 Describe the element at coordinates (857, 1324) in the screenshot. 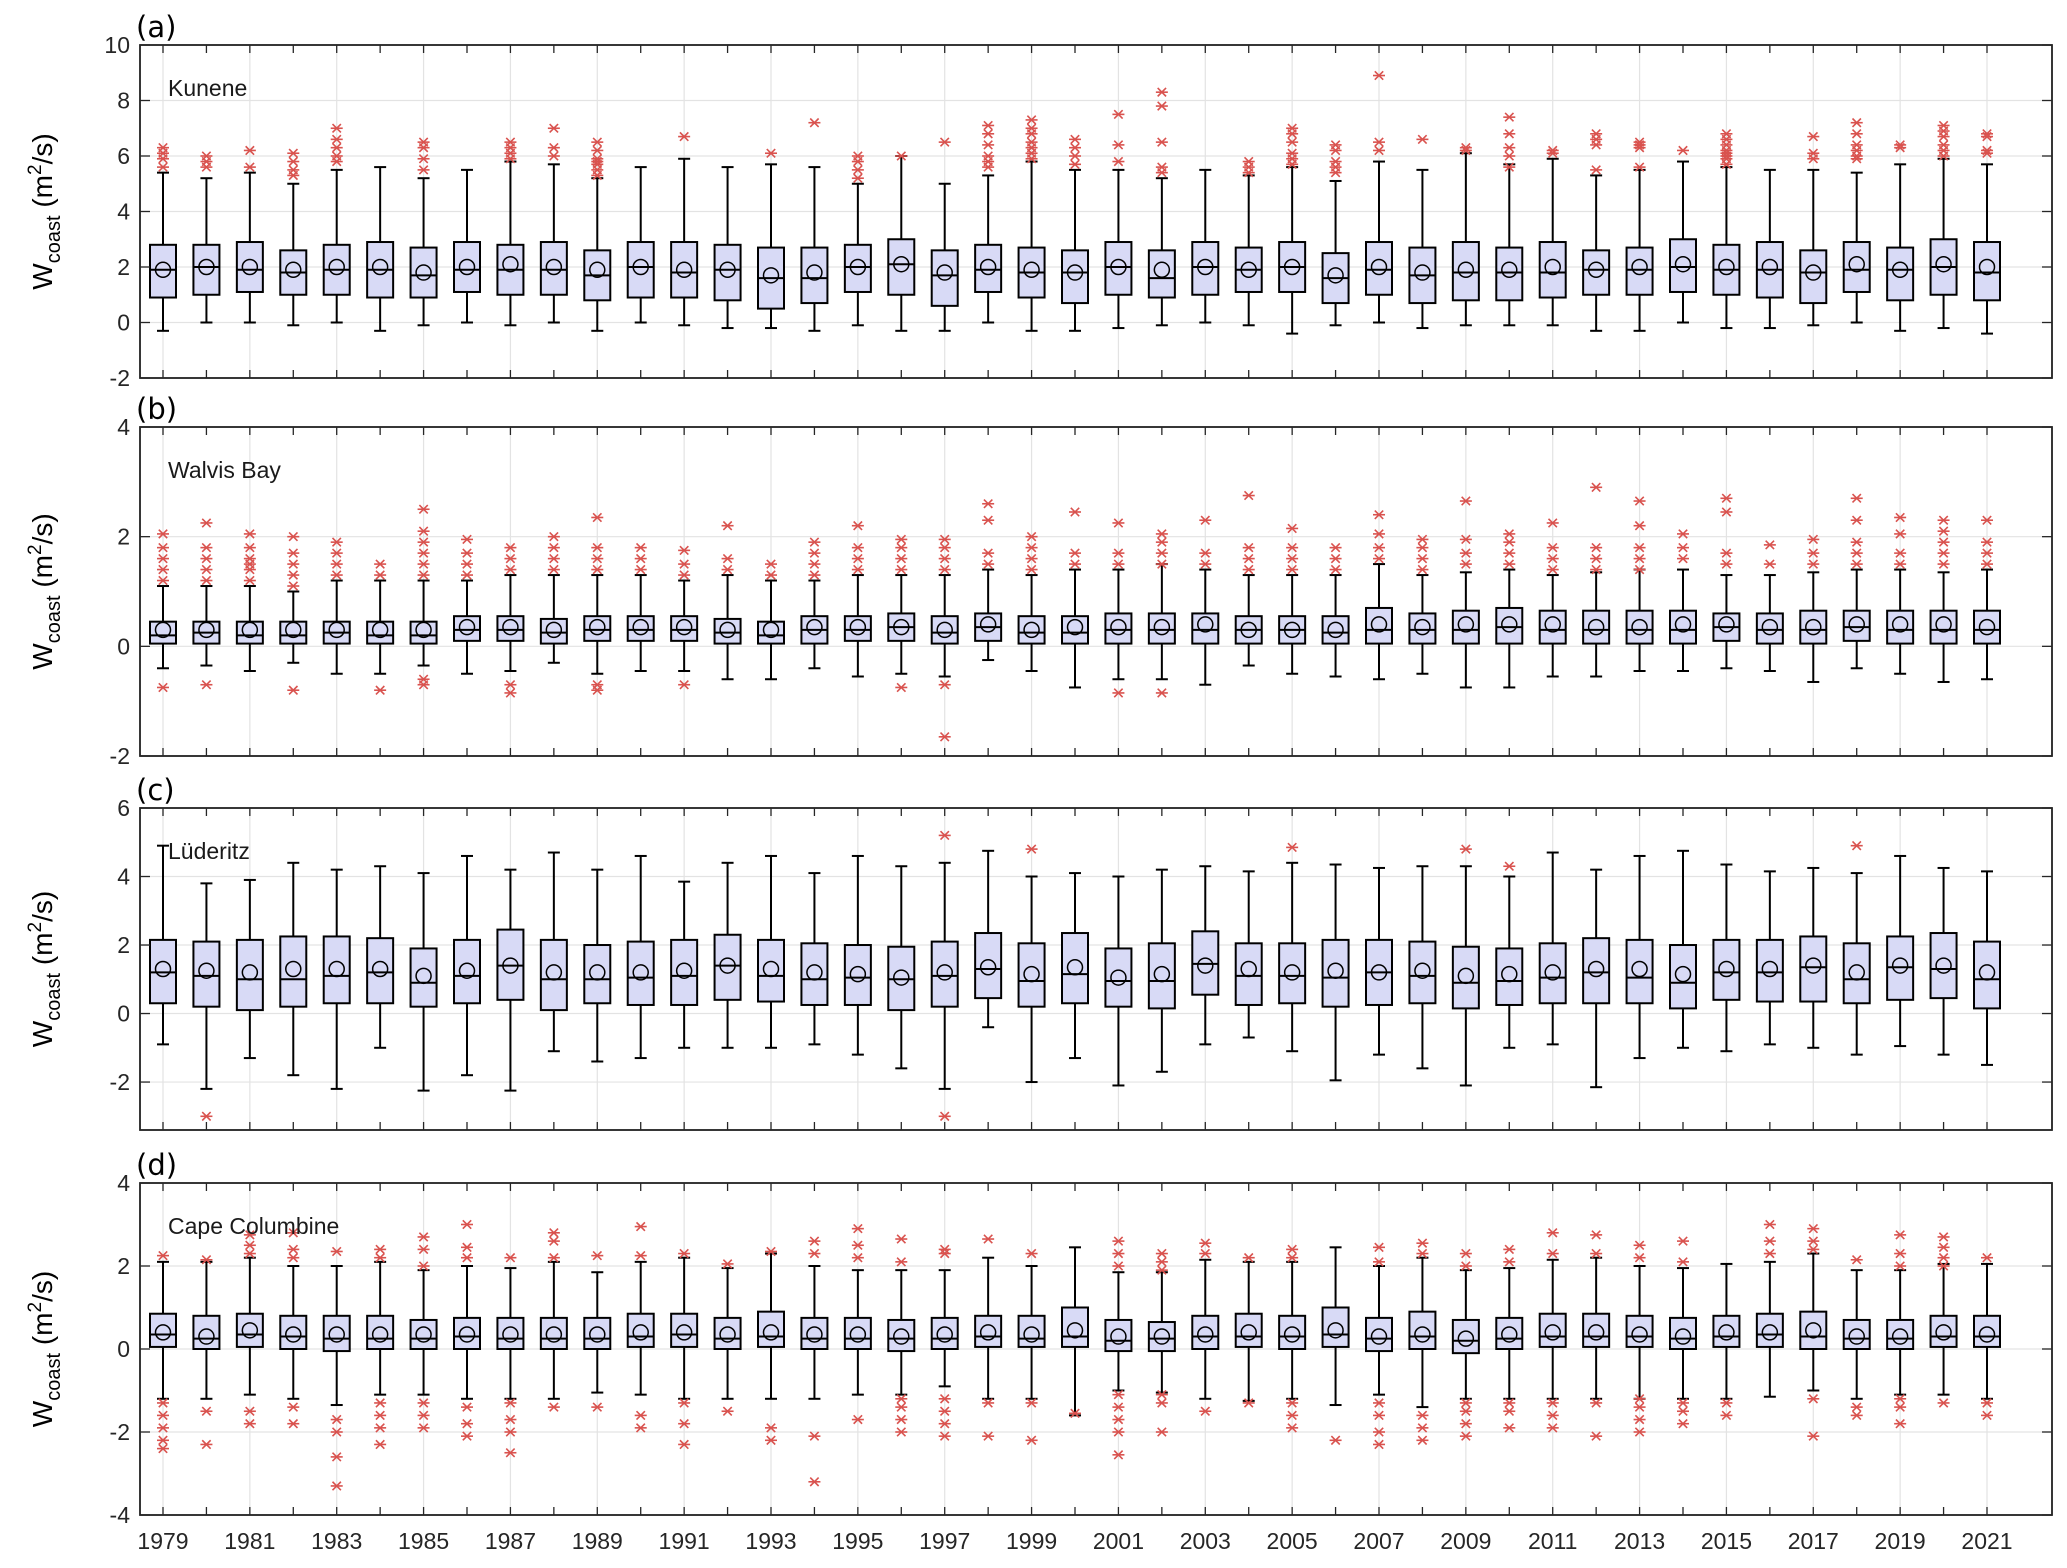

I see `box-1995` at that location.